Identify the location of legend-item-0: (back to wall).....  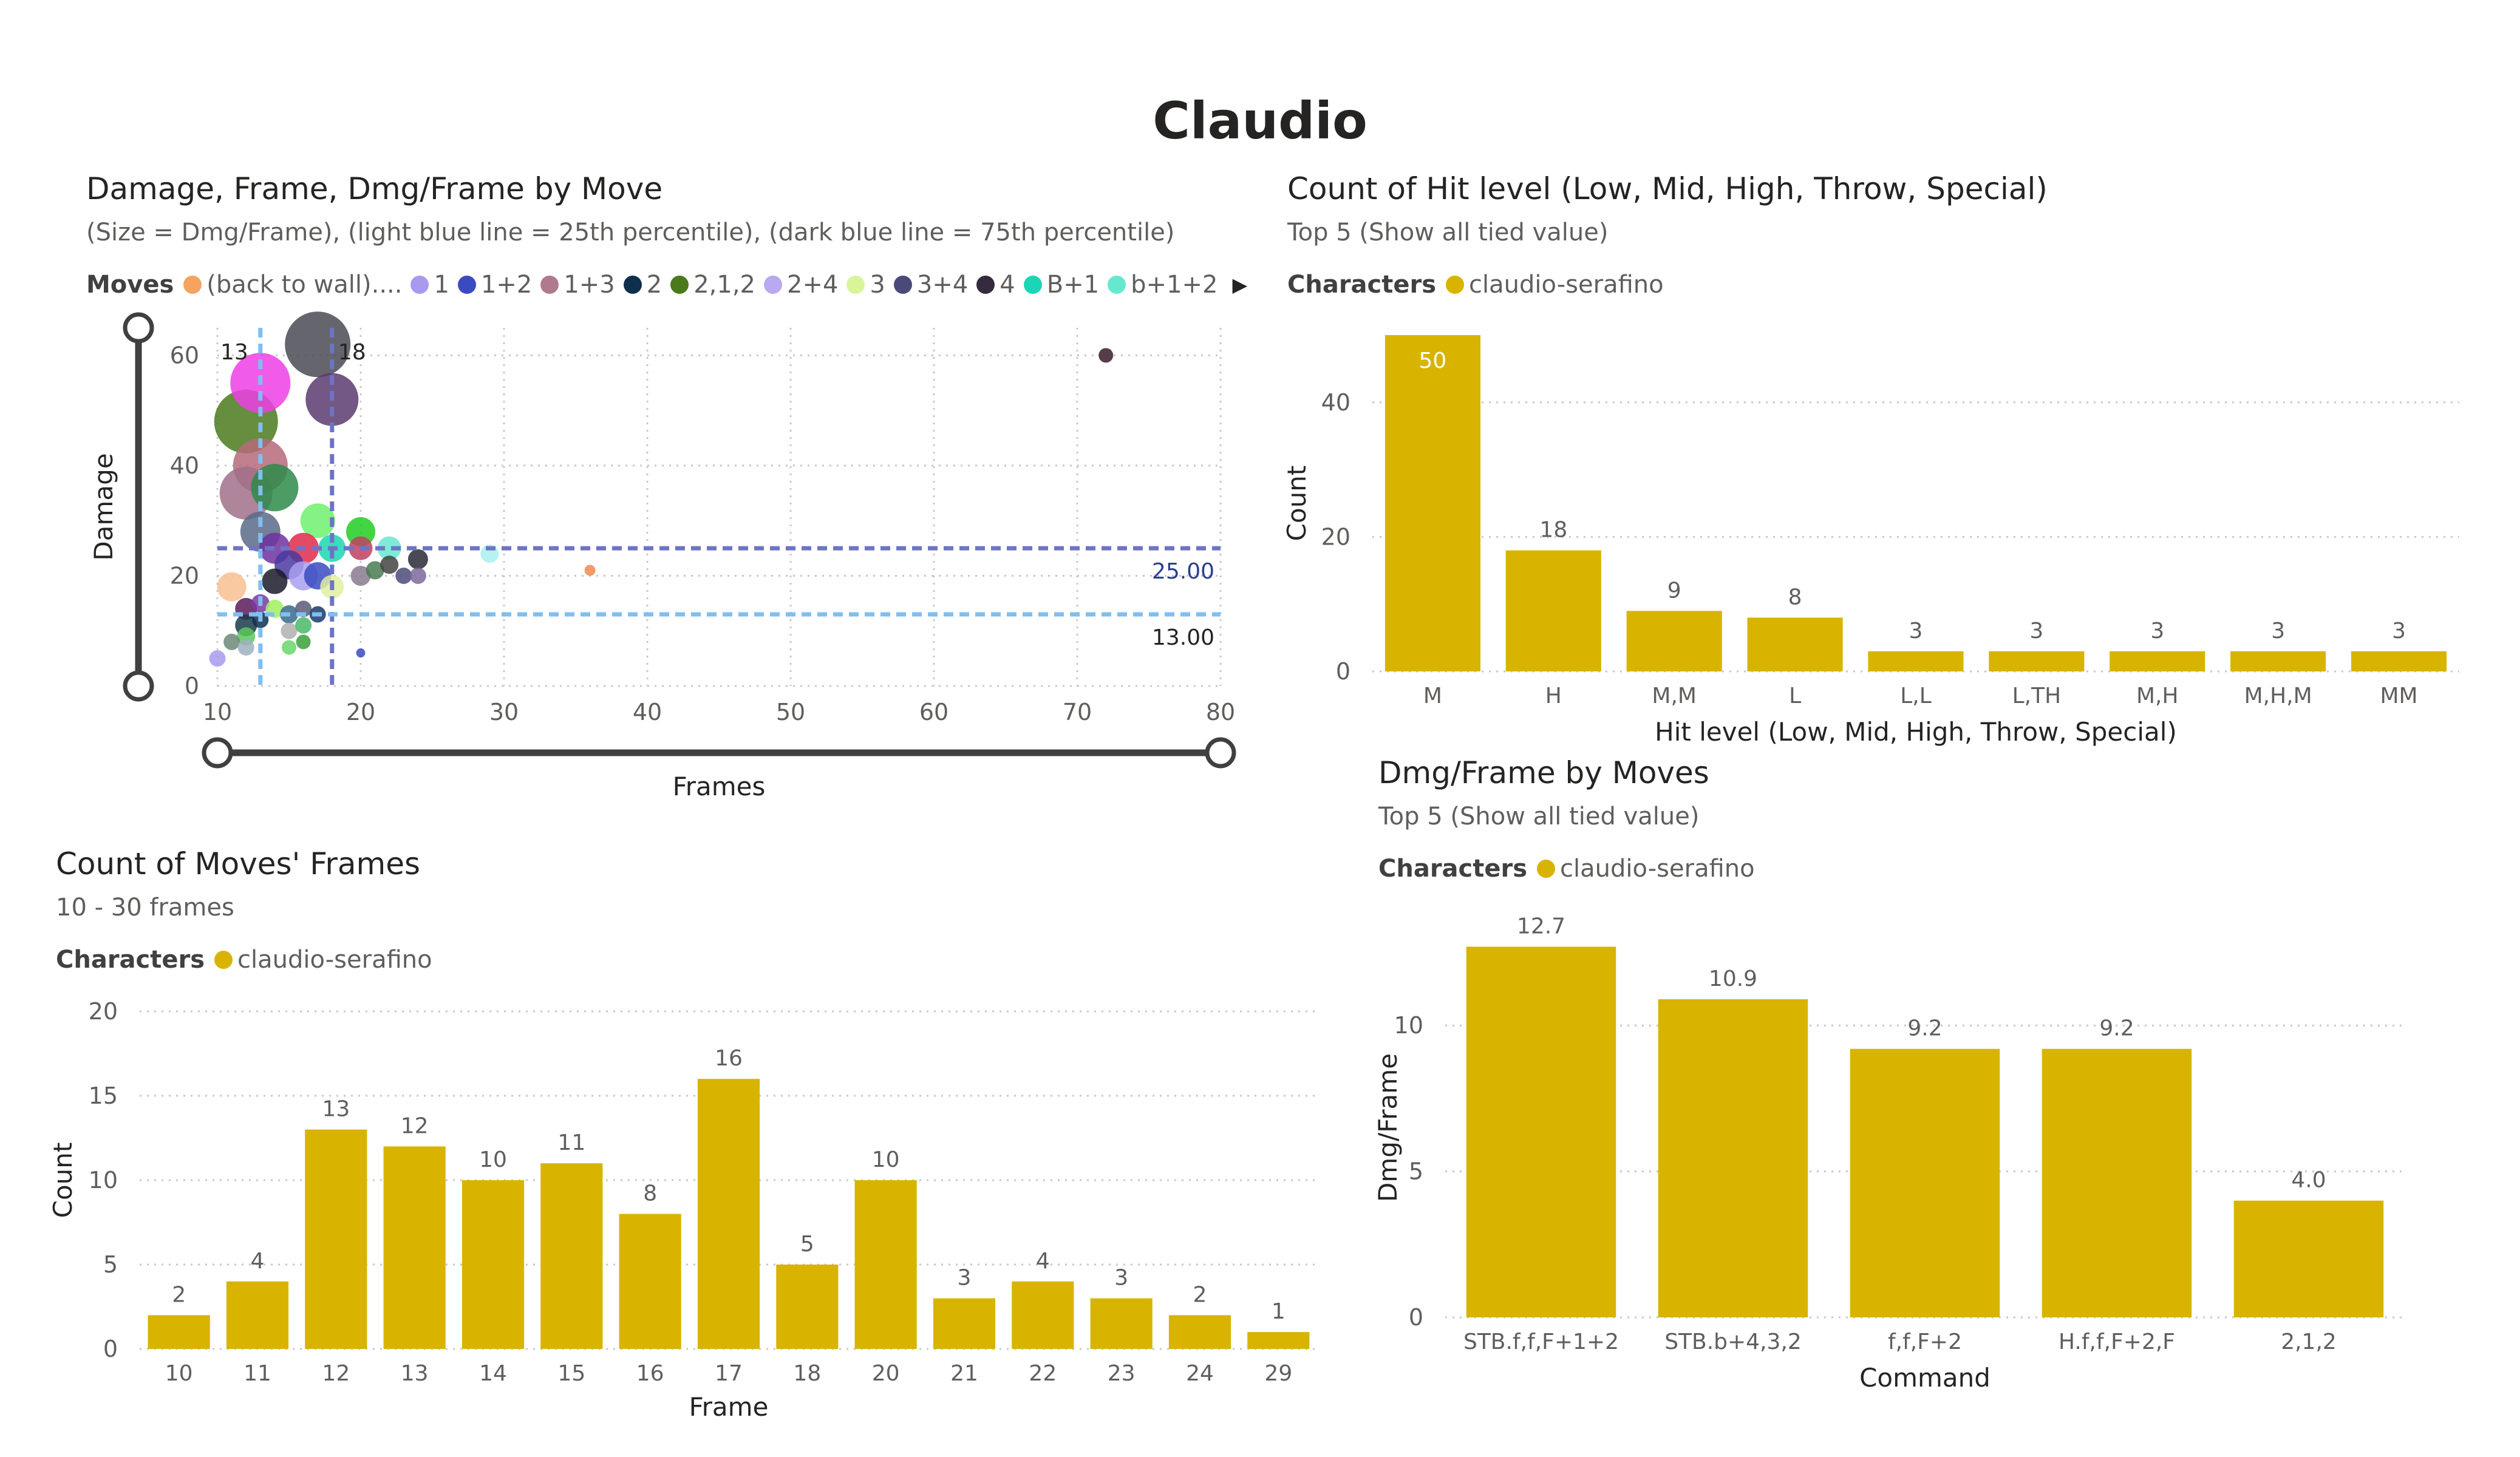
(292, 285).